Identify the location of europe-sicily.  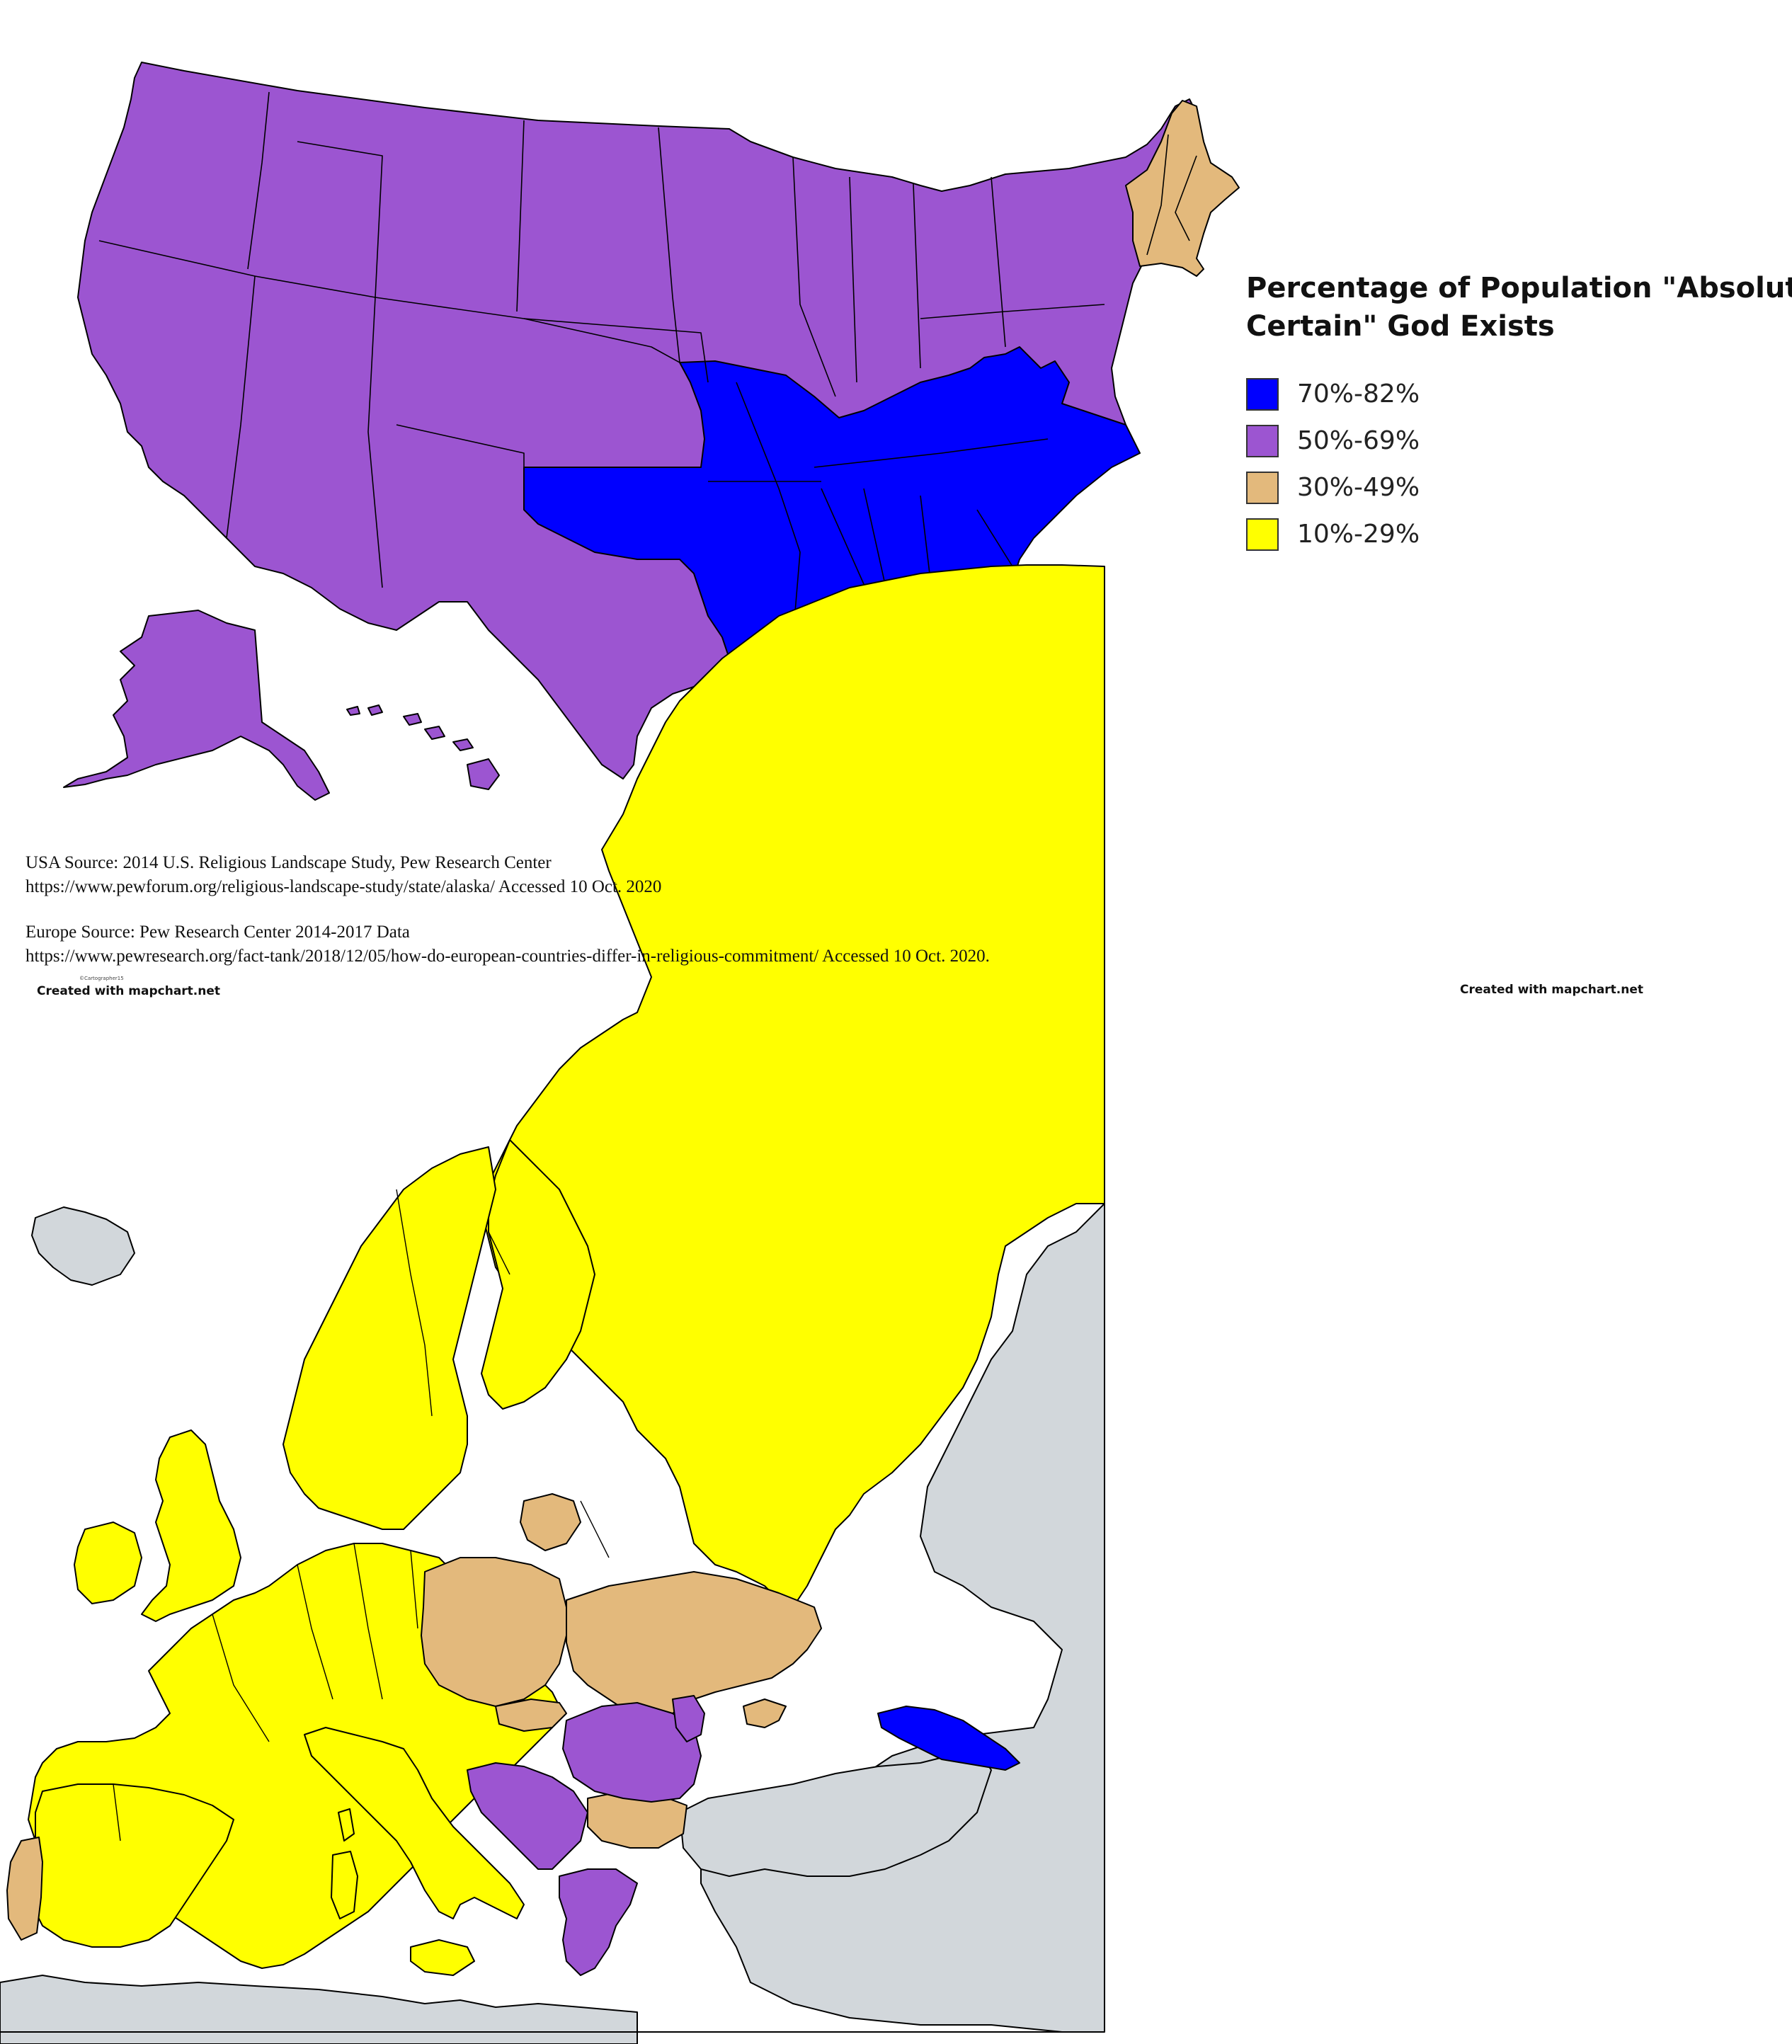
(442, 1958).